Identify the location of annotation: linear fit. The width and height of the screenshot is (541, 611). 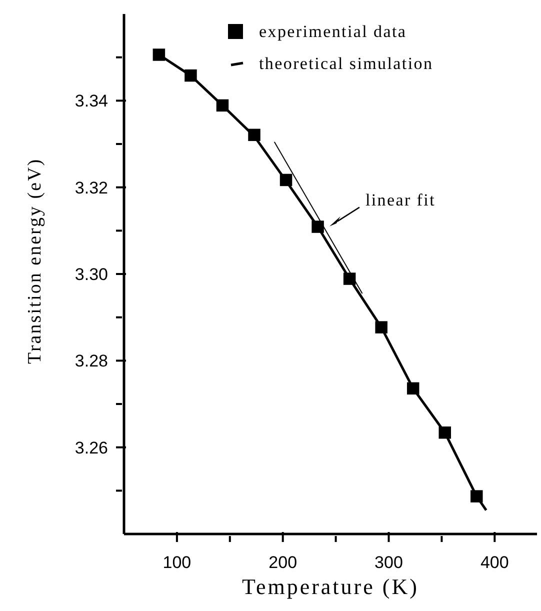
(400, 200).